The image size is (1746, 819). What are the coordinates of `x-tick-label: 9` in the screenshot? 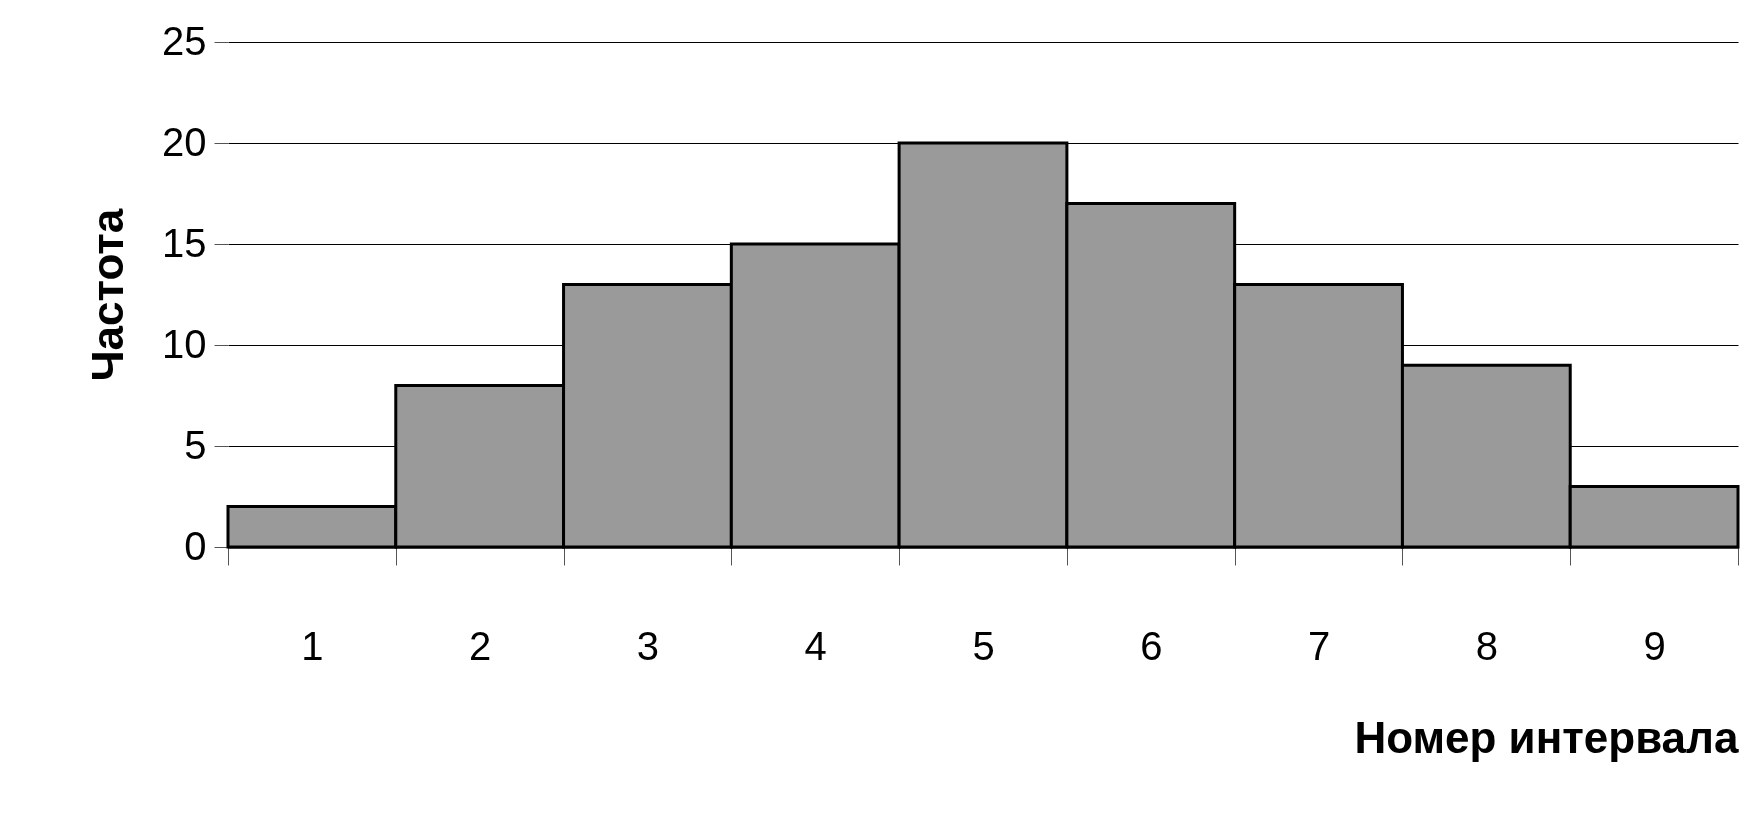 It's located at (1654, 645).